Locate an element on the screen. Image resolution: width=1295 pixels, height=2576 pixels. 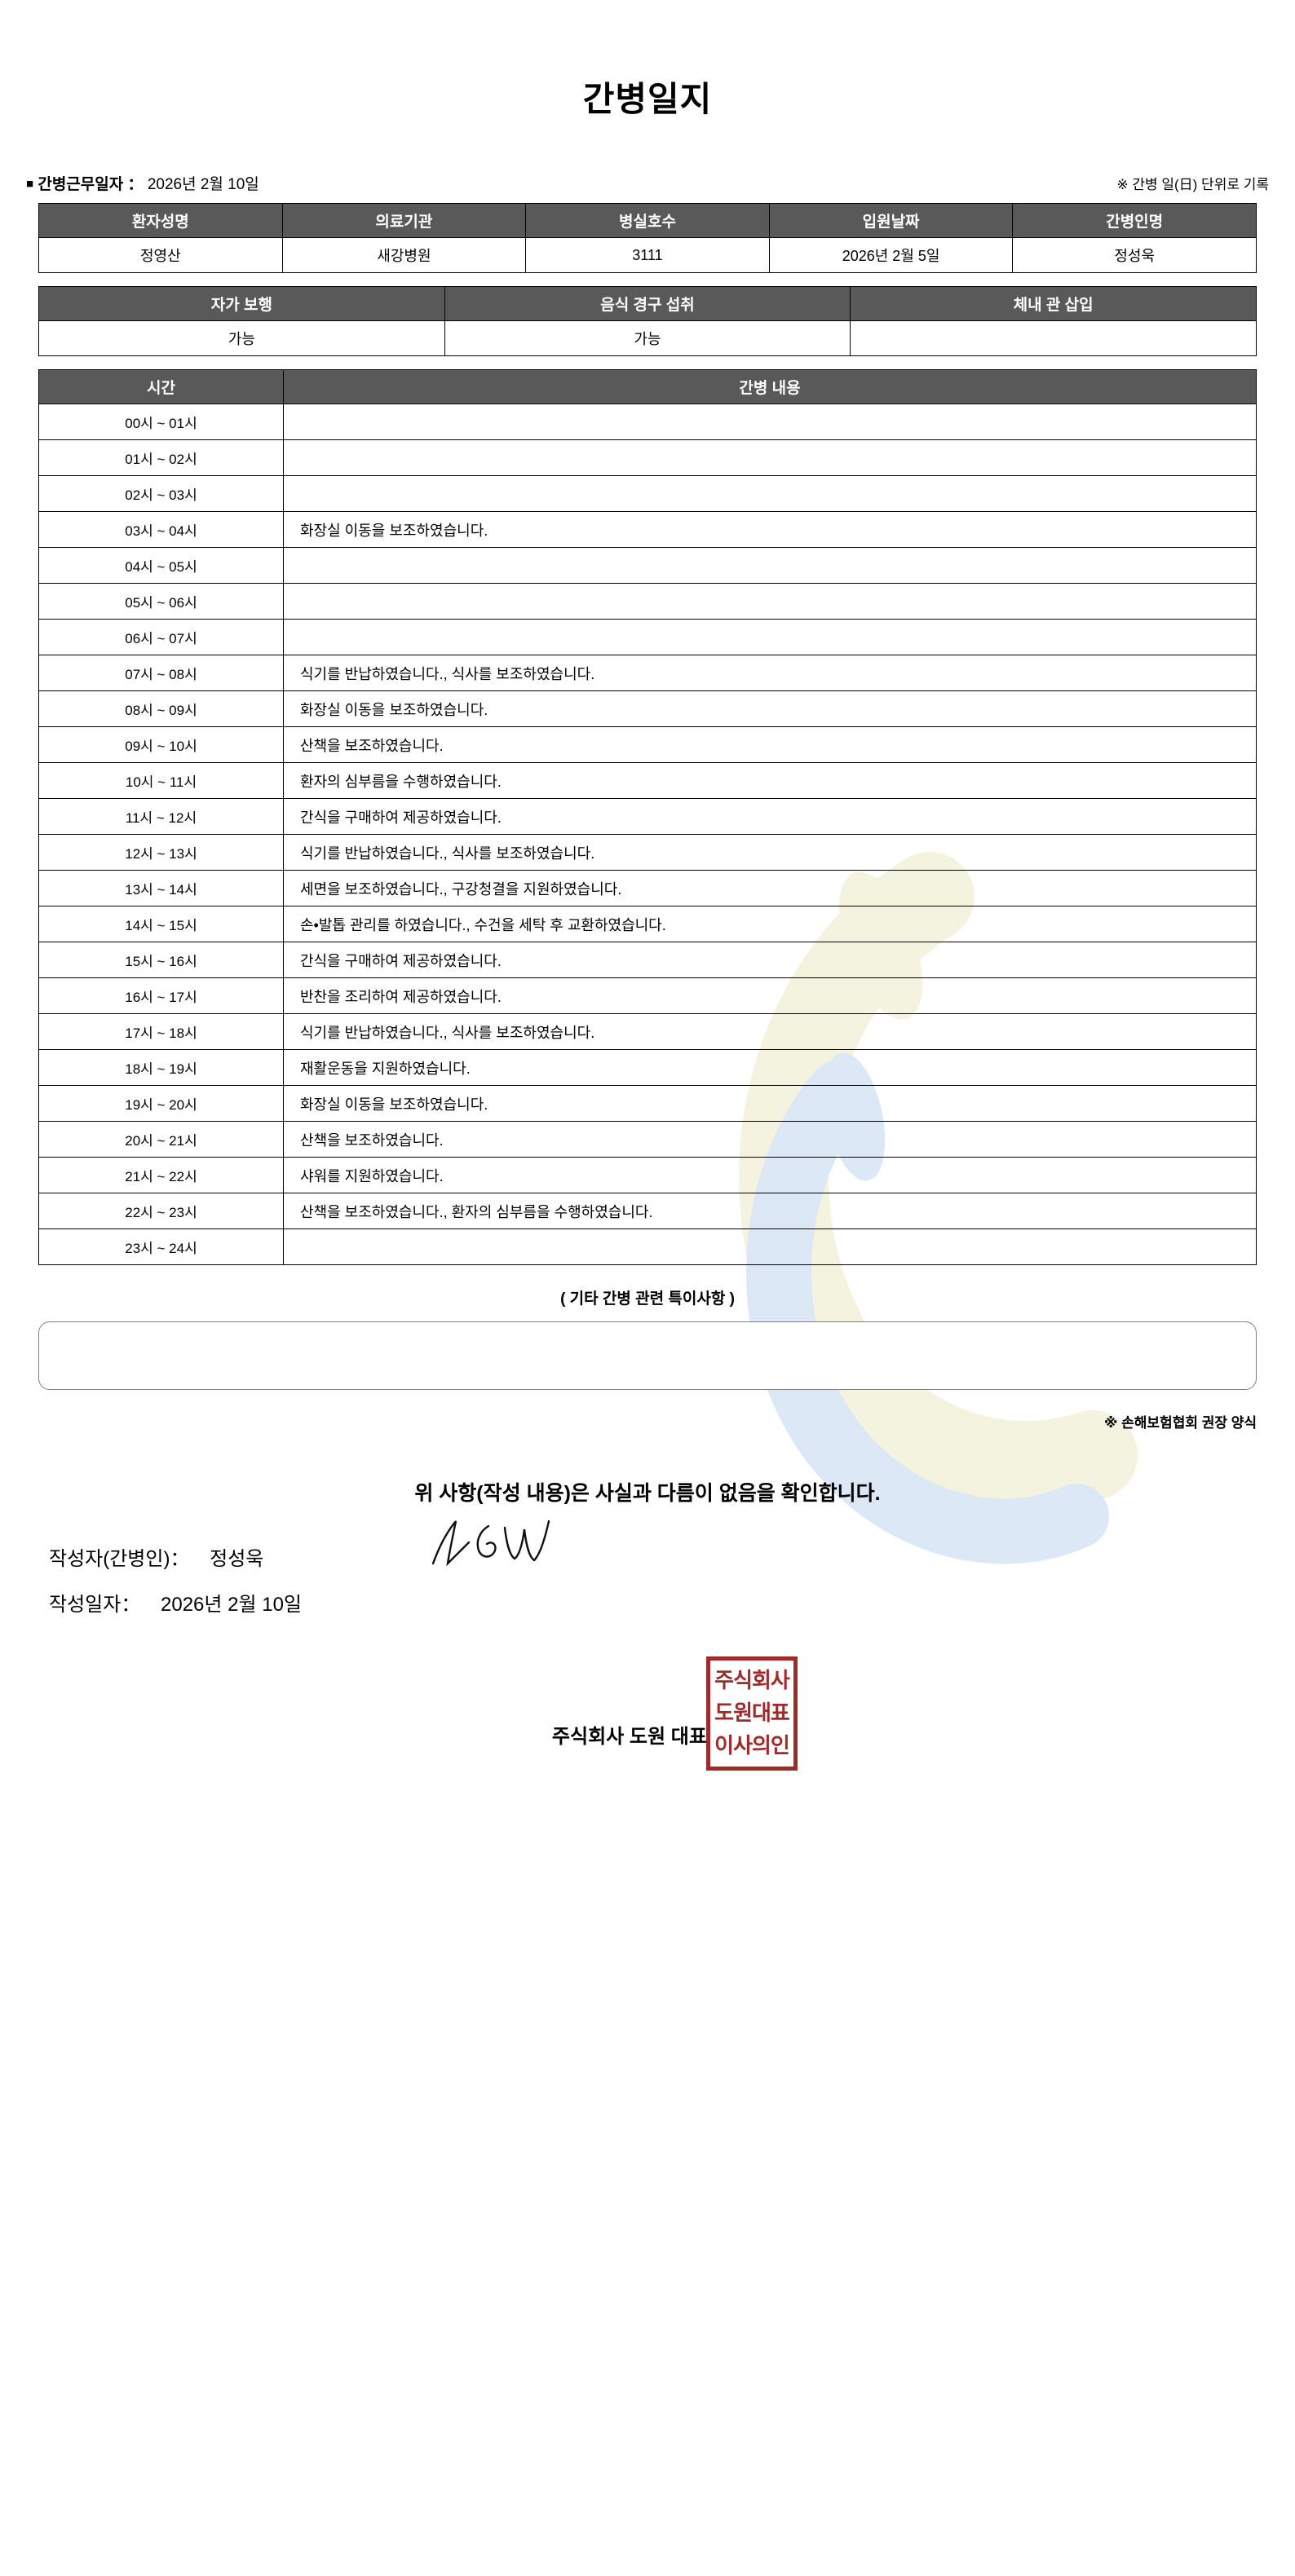
work-date-line: ■ 간병근무일자 ： 2026년 2월 10일 is located at coordinates (143, 183).